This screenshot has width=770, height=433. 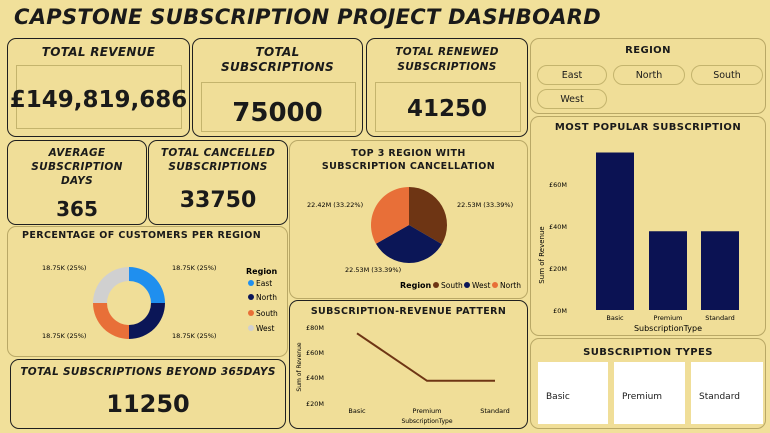 What do you see at coordinates (542, 254) in the screenshot?
I see `bar-y-axis-label: Sum of Revenue` at bounding box center [542, 254].